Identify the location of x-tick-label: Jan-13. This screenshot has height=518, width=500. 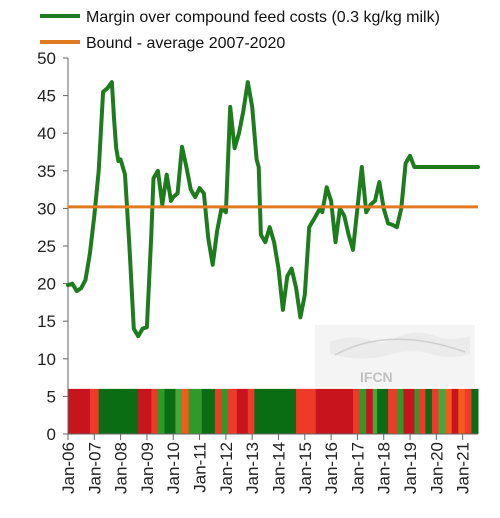
(252, 468).